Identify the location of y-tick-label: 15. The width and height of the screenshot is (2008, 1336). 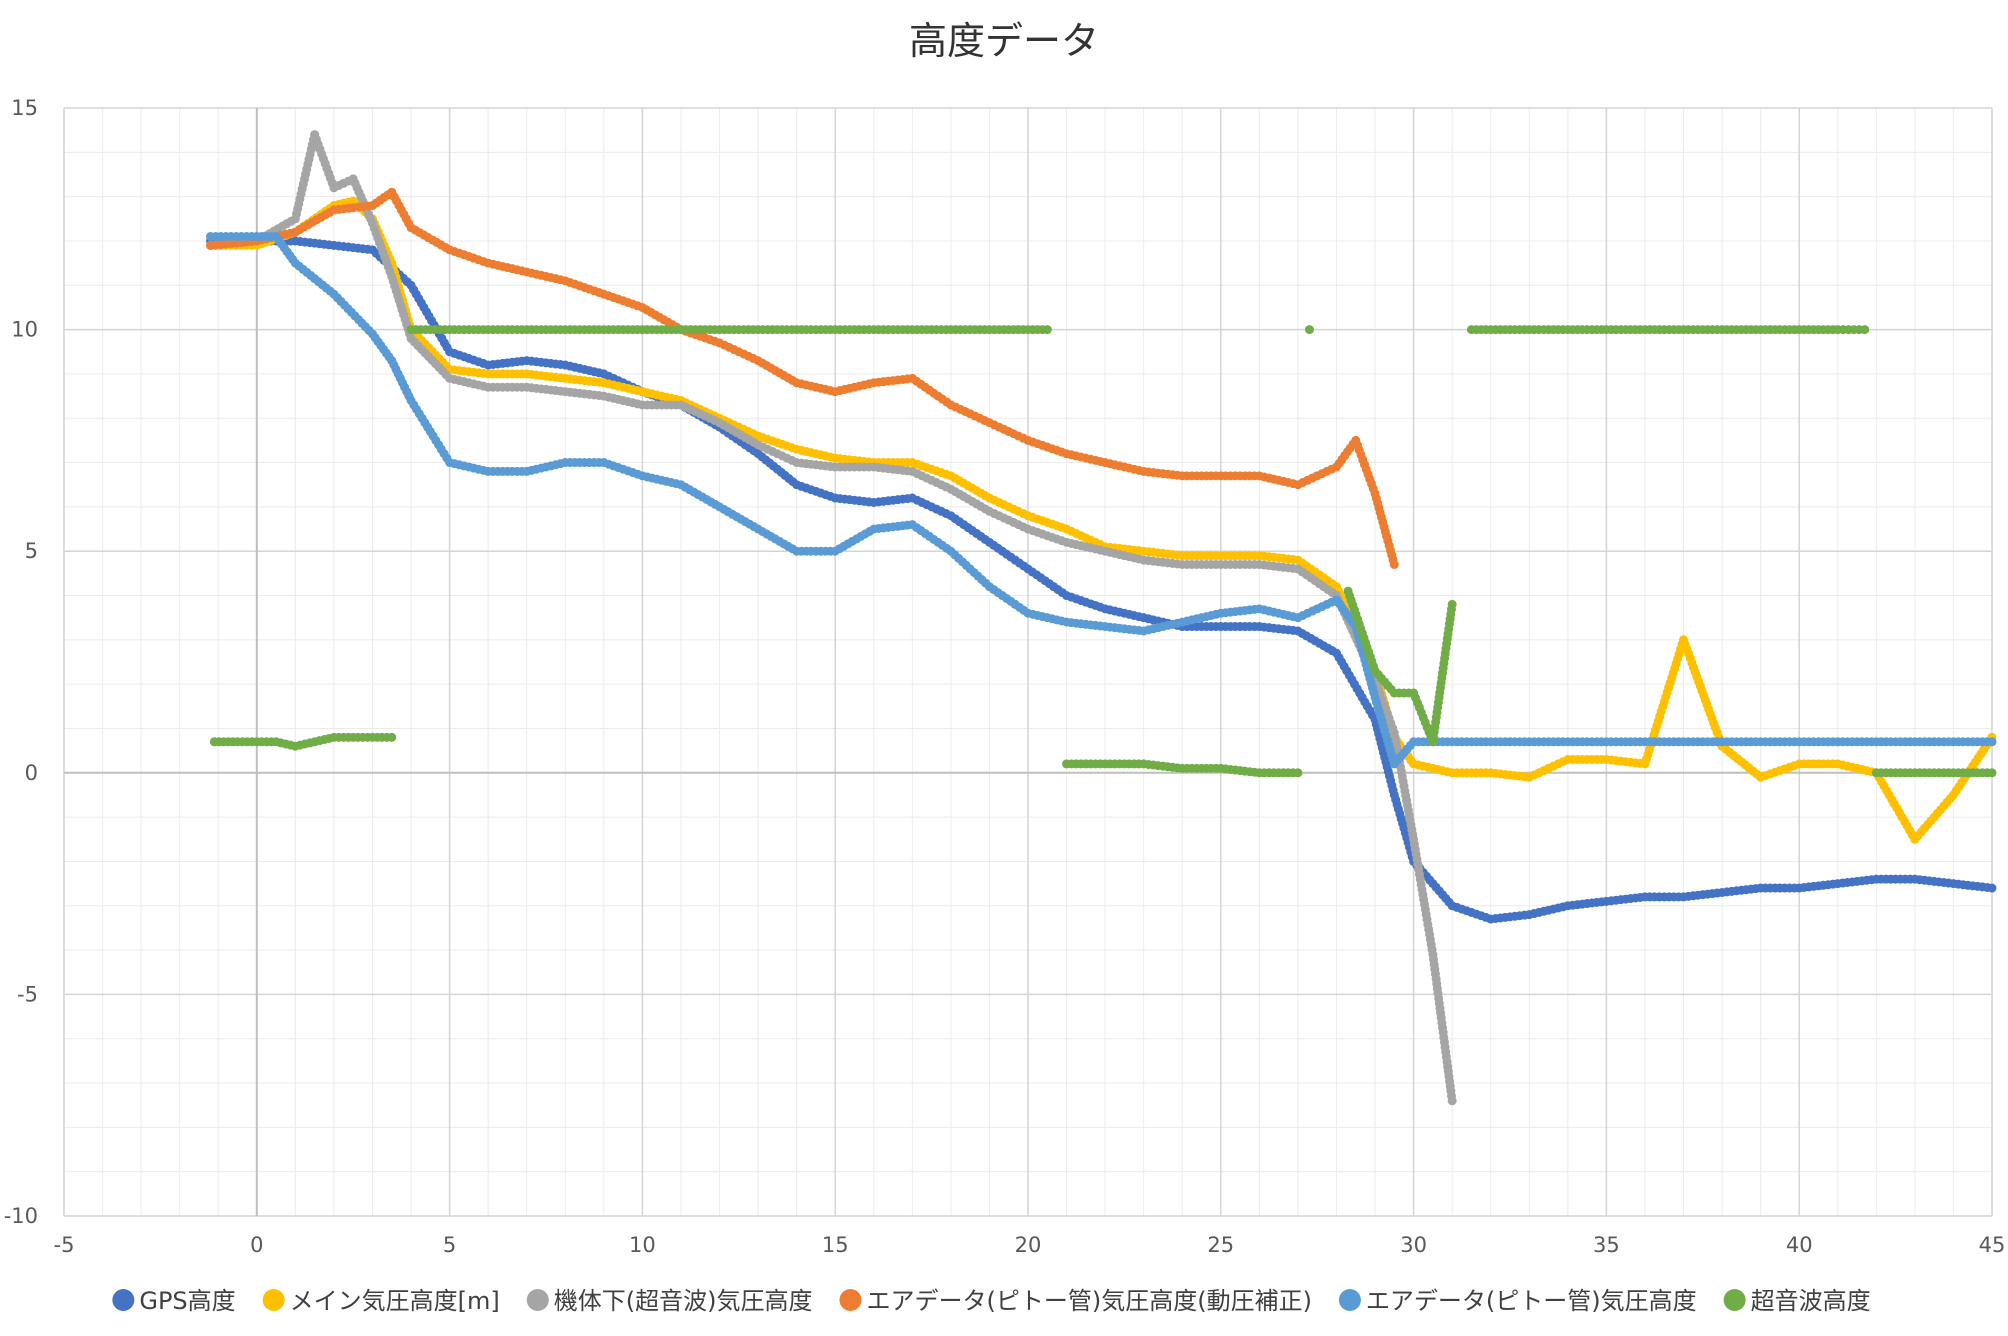
(24, 108).